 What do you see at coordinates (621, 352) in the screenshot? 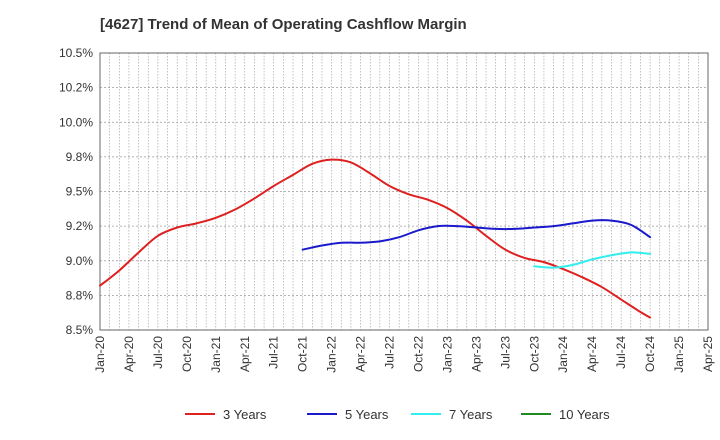
I see `x-tick-label: Jul-24` at bounding box center [621, 352].